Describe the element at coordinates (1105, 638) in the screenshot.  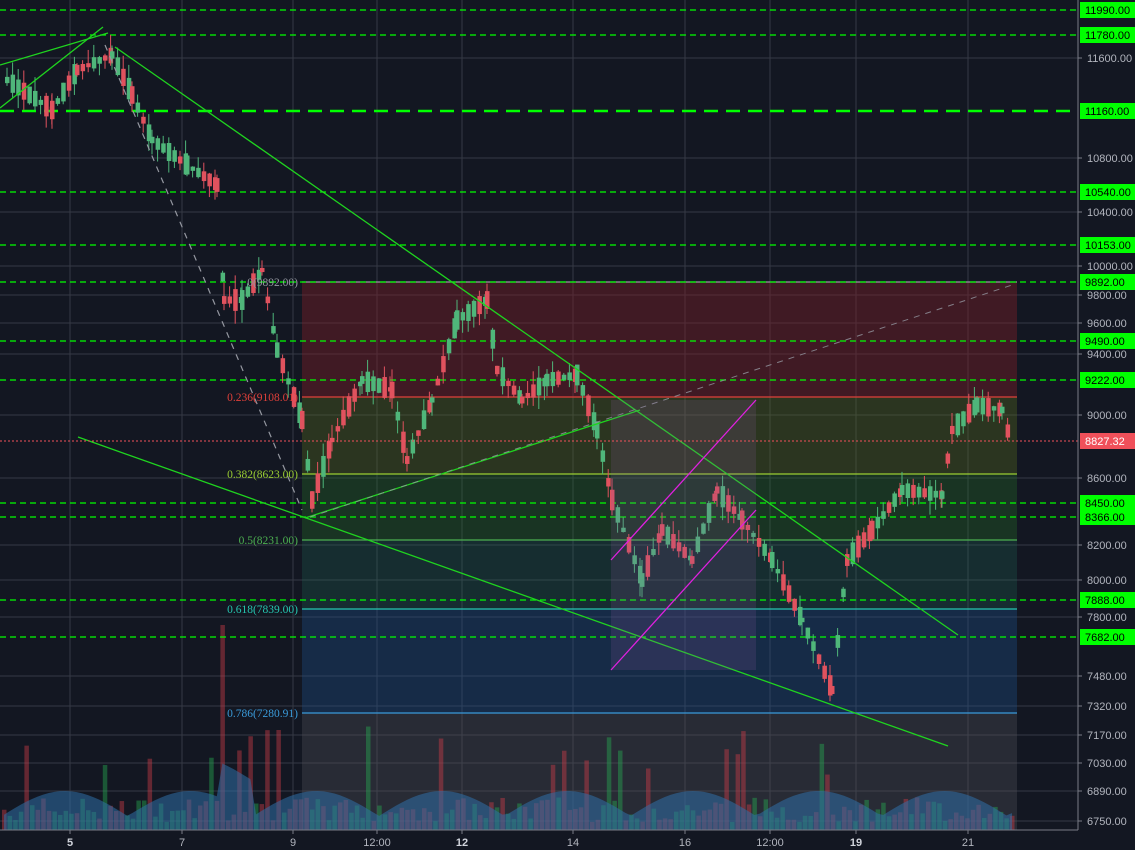
I see `svg-text: 7682.00` at that location.